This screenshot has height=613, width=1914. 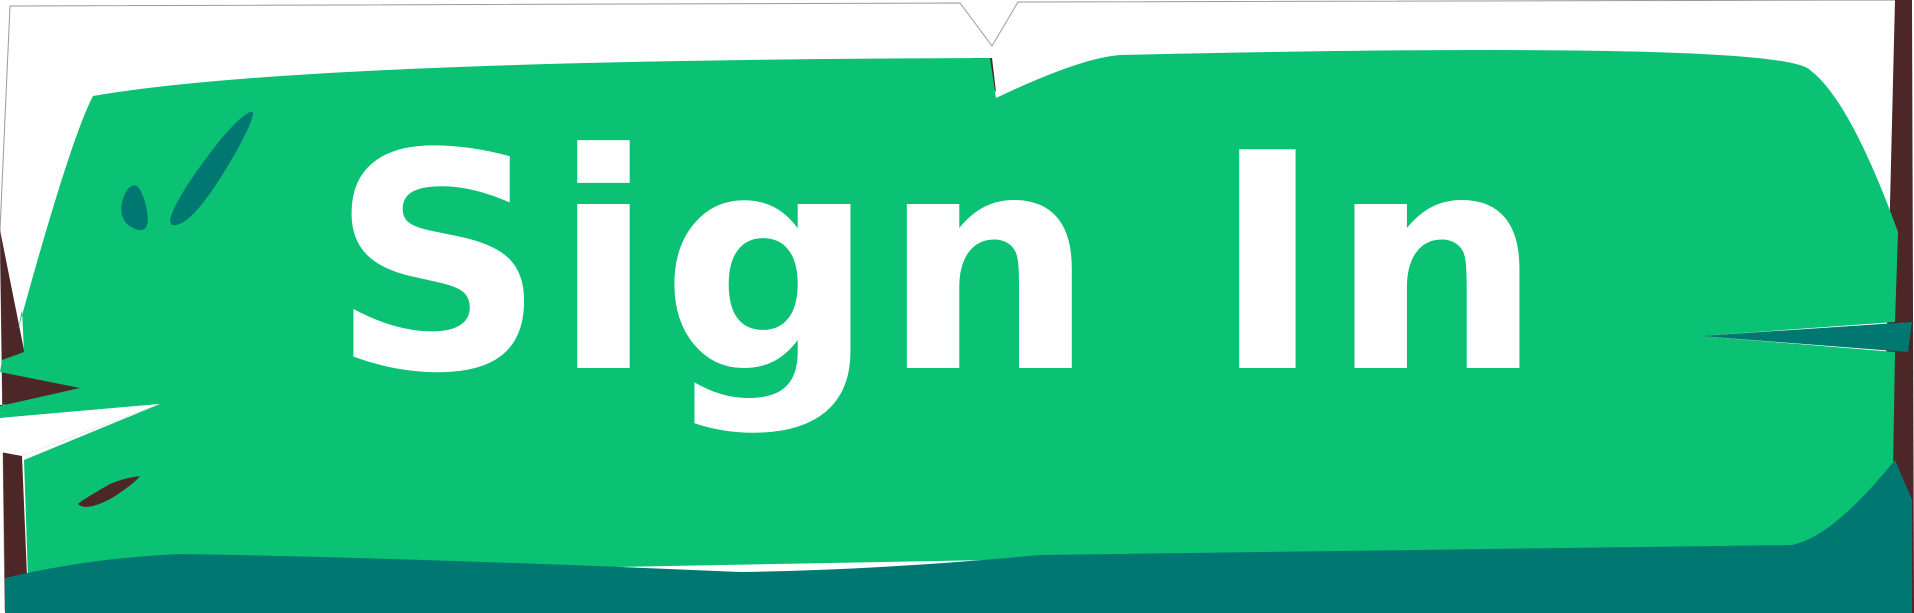 I want to click on shine-mark-dark, so click(x=109, y=491).